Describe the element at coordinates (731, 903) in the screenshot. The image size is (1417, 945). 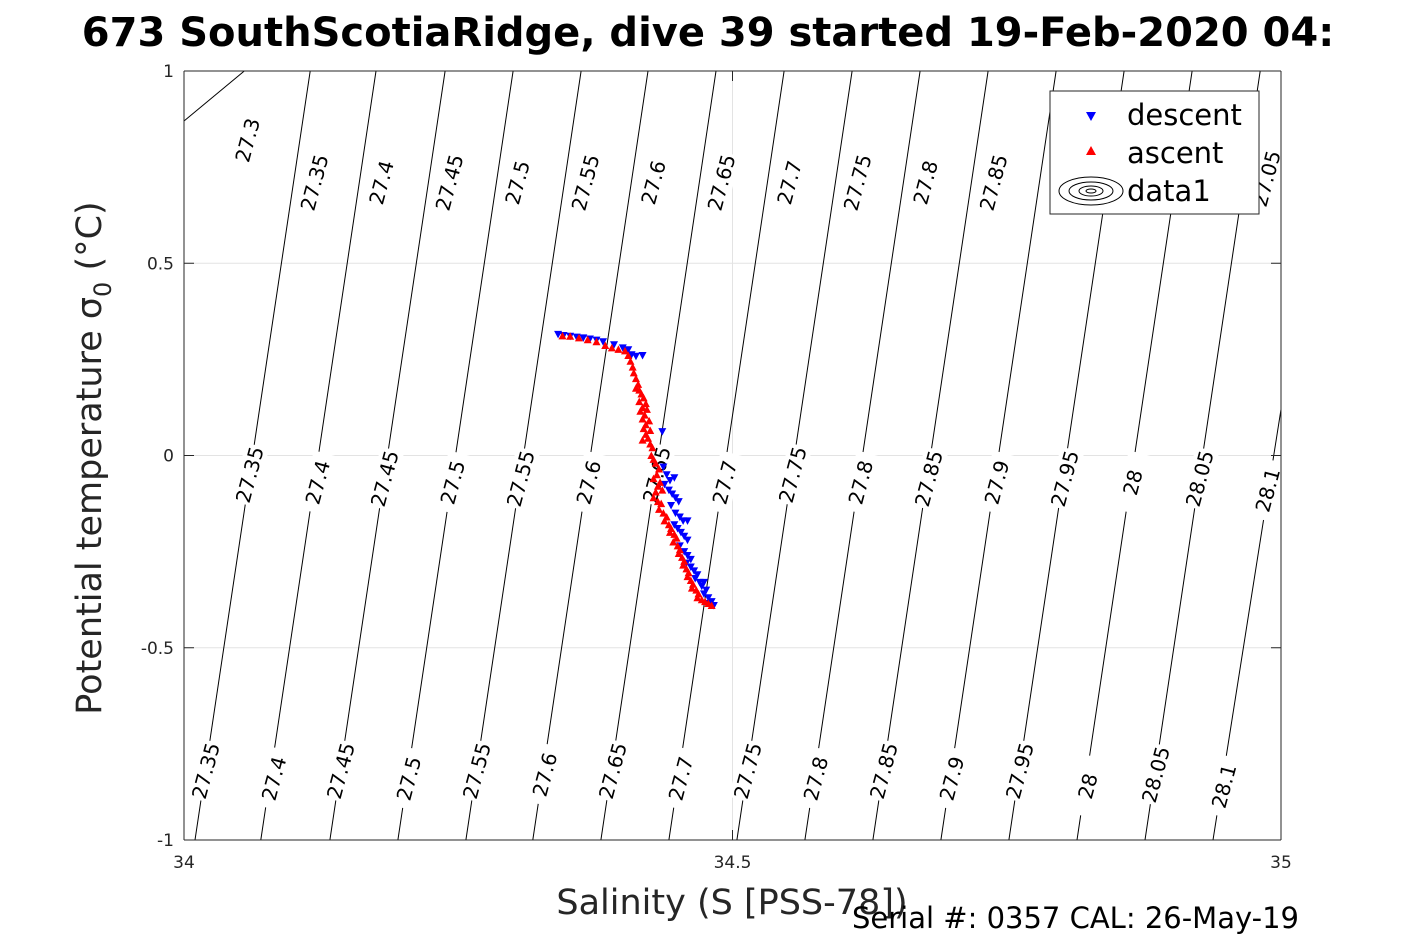
I see `x-axis-label: Salinity (S [PSS-78])` at that location.